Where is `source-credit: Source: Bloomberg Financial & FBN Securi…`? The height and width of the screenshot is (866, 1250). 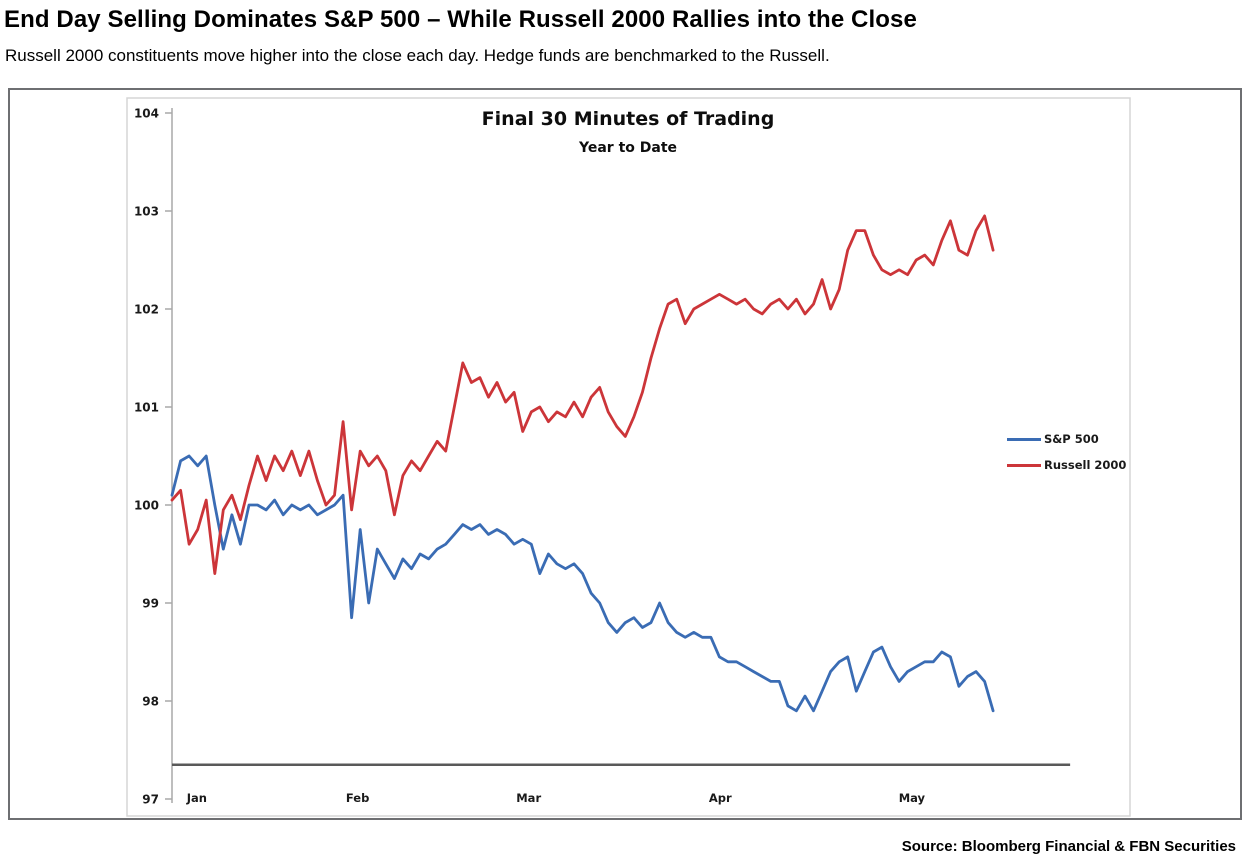 source-credit: Source: Bloomberg Financial & FBN Securi… is located at coordinates (1068, 846).